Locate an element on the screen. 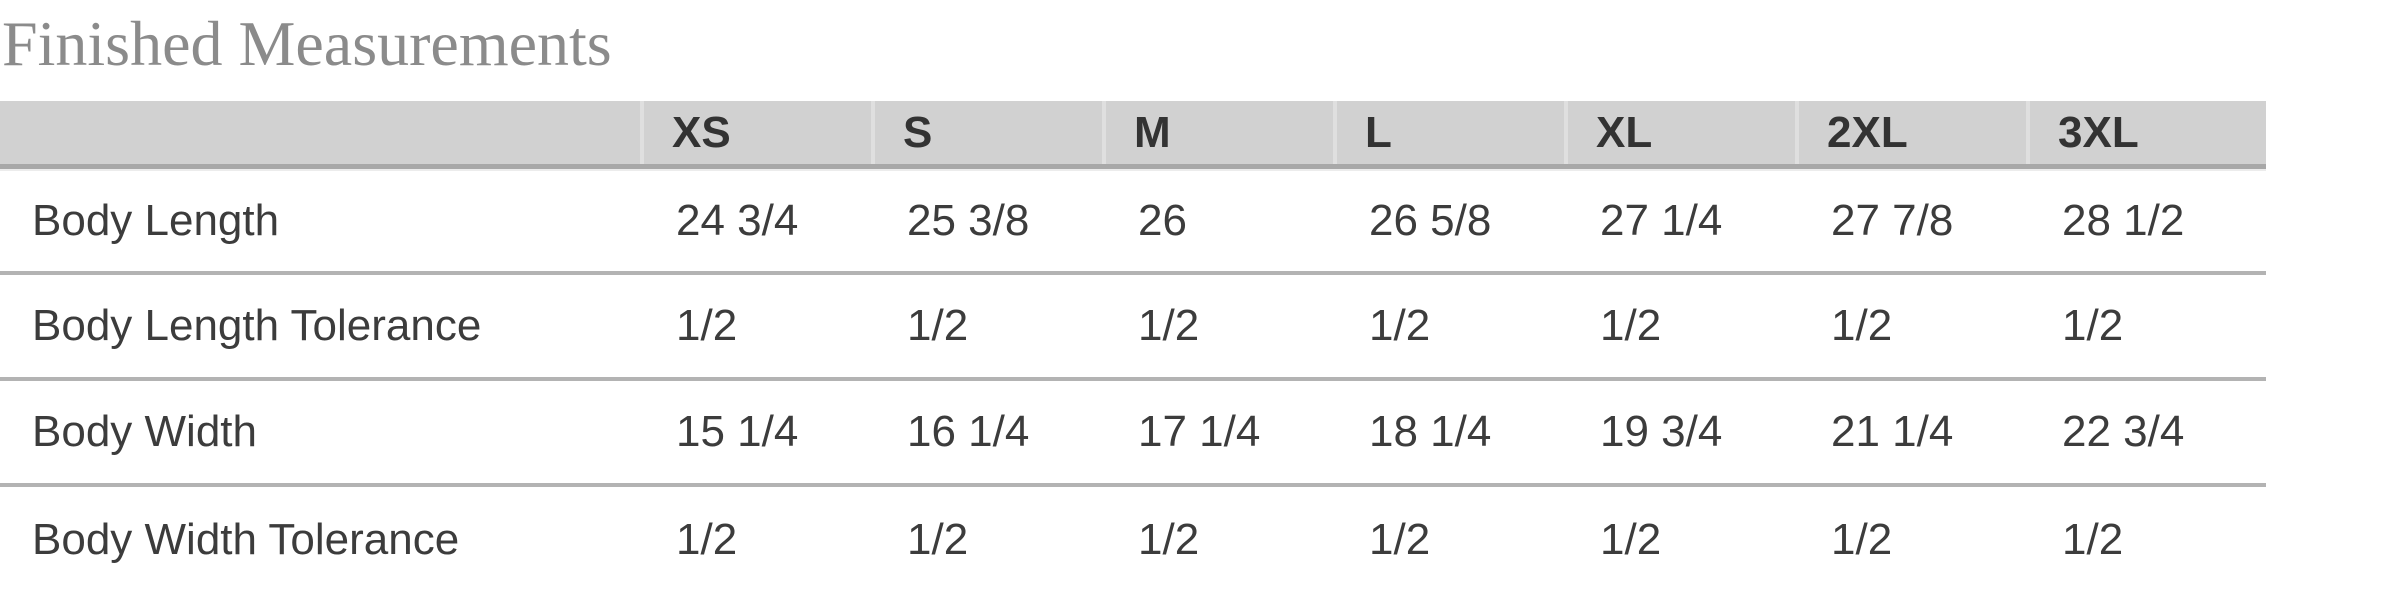  measurement-cell: 17 1/4 is located at coordinates (1199, 431).